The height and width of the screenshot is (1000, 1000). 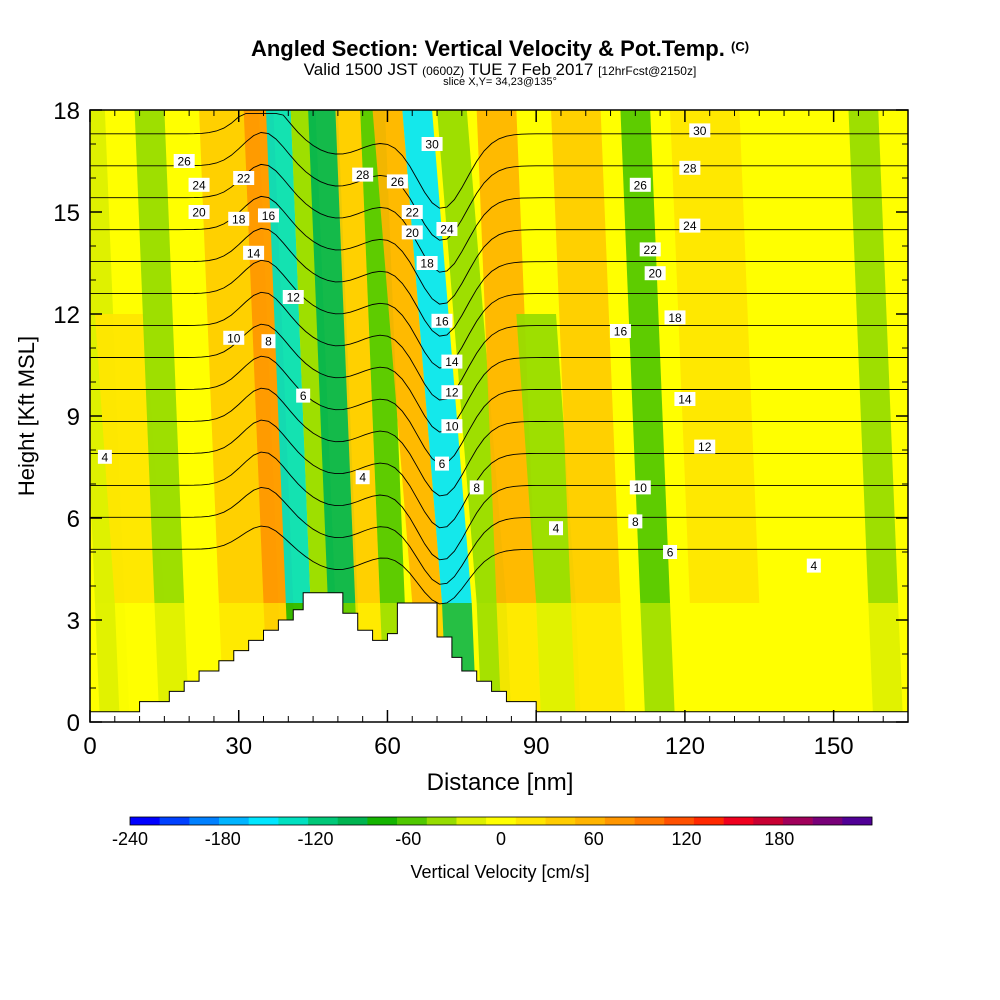 I want to click on y-axis-label: Height [Kft MSL], so click(x=26, y=416).